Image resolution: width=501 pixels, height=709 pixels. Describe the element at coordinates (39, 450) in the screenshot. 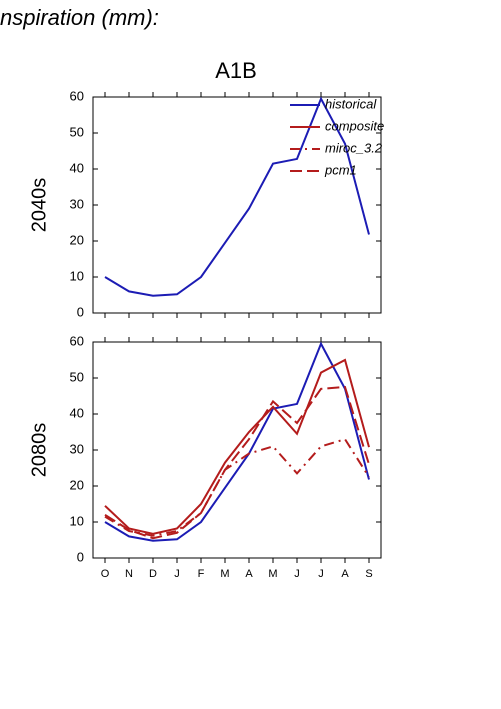

I see `y-axis-label: 2080s` at that location.